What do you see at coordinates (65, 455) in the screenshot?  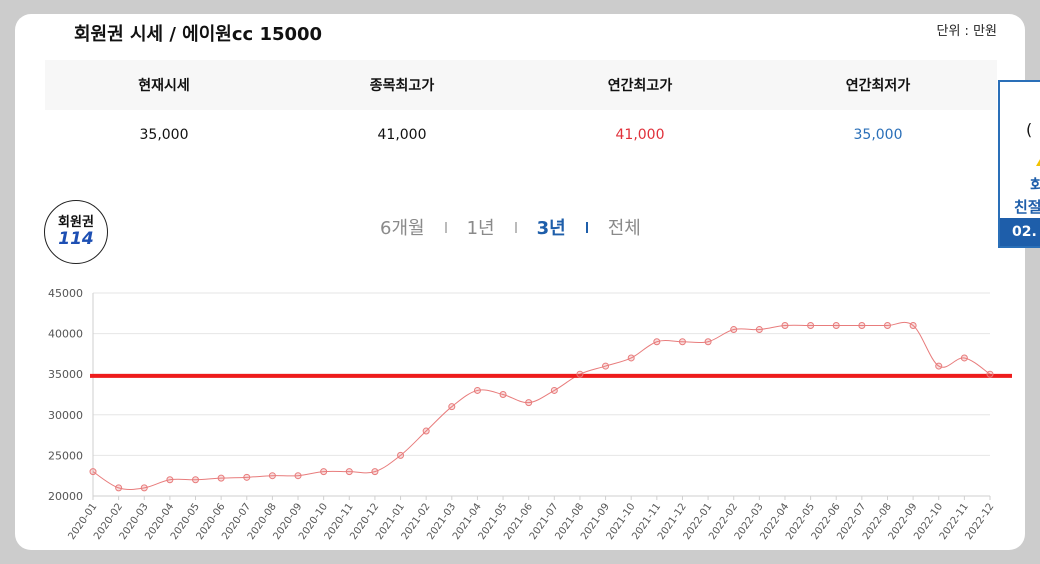 I see `y-tick-label: 25000` at bounding box center [65, 455].